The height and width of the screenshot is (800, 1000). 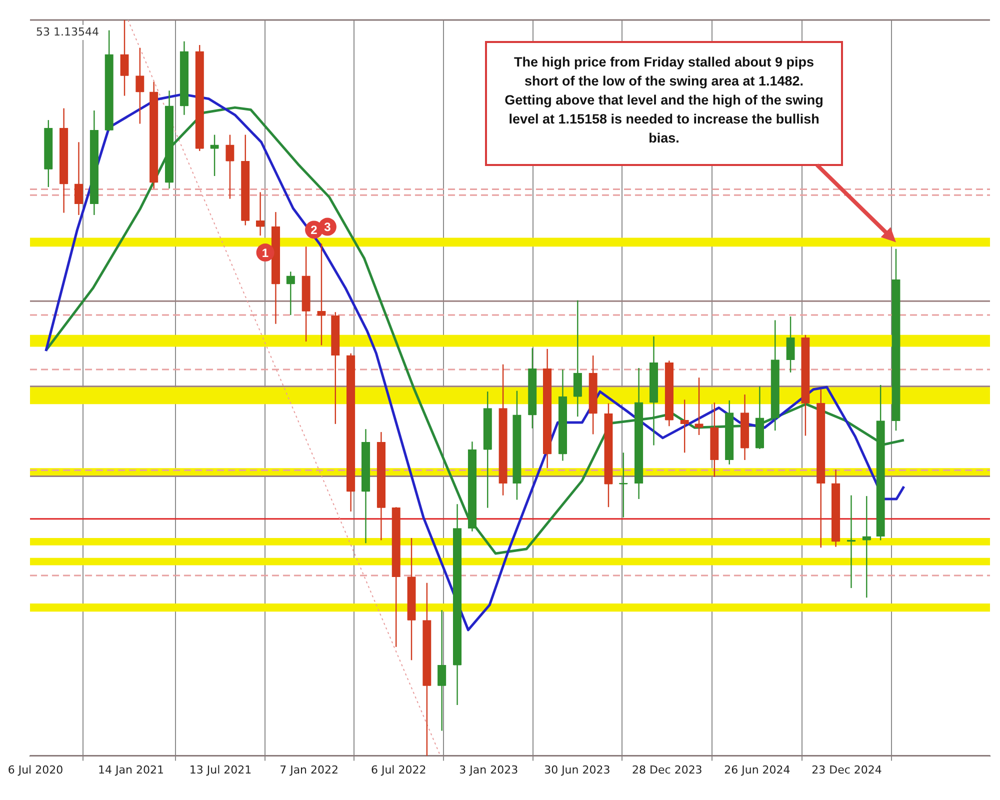 What do you see at coordinates (398, 769) in the screenshot?
I see `x-tick-label: 6 Jul 2022` at bounding box center [398, 769].